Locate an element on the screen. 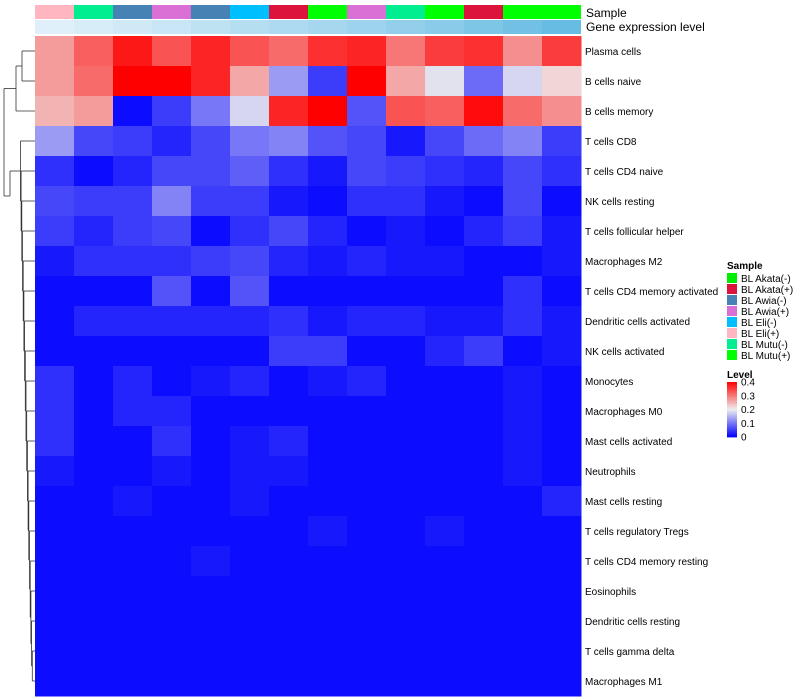 The width and height of the screenshot is (800, 700). row-label: Macrophages M2 is located at coordinates (624, 262).